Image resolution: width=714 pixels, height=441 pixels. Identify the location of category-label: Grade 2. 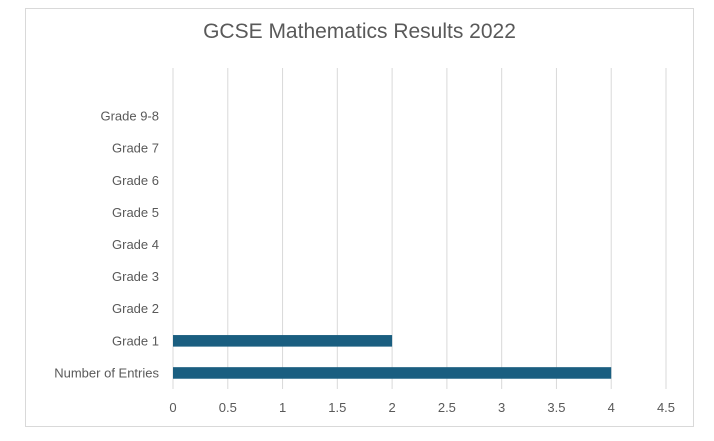
(135, 308).